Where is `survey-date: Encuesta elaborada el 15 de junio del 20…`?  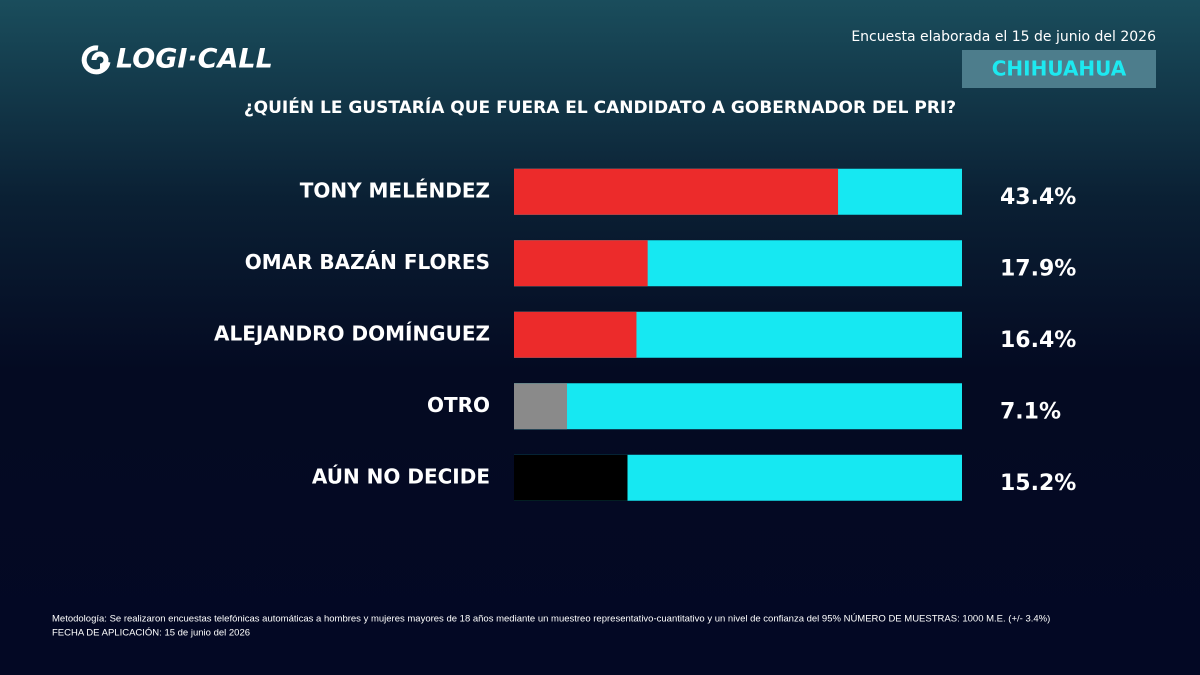 survey-date: Encuesta elaborada el 15 de junio del 20… is located at coordinates (1003, 37).